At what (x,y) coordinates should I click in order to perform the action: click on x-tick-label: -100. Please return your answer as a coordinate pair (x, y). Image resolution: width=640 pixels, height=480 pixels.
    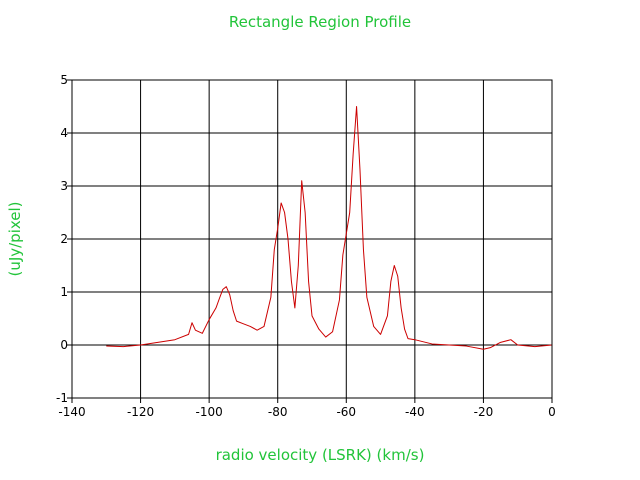
    Looking at the image, I should click on (209, 412).